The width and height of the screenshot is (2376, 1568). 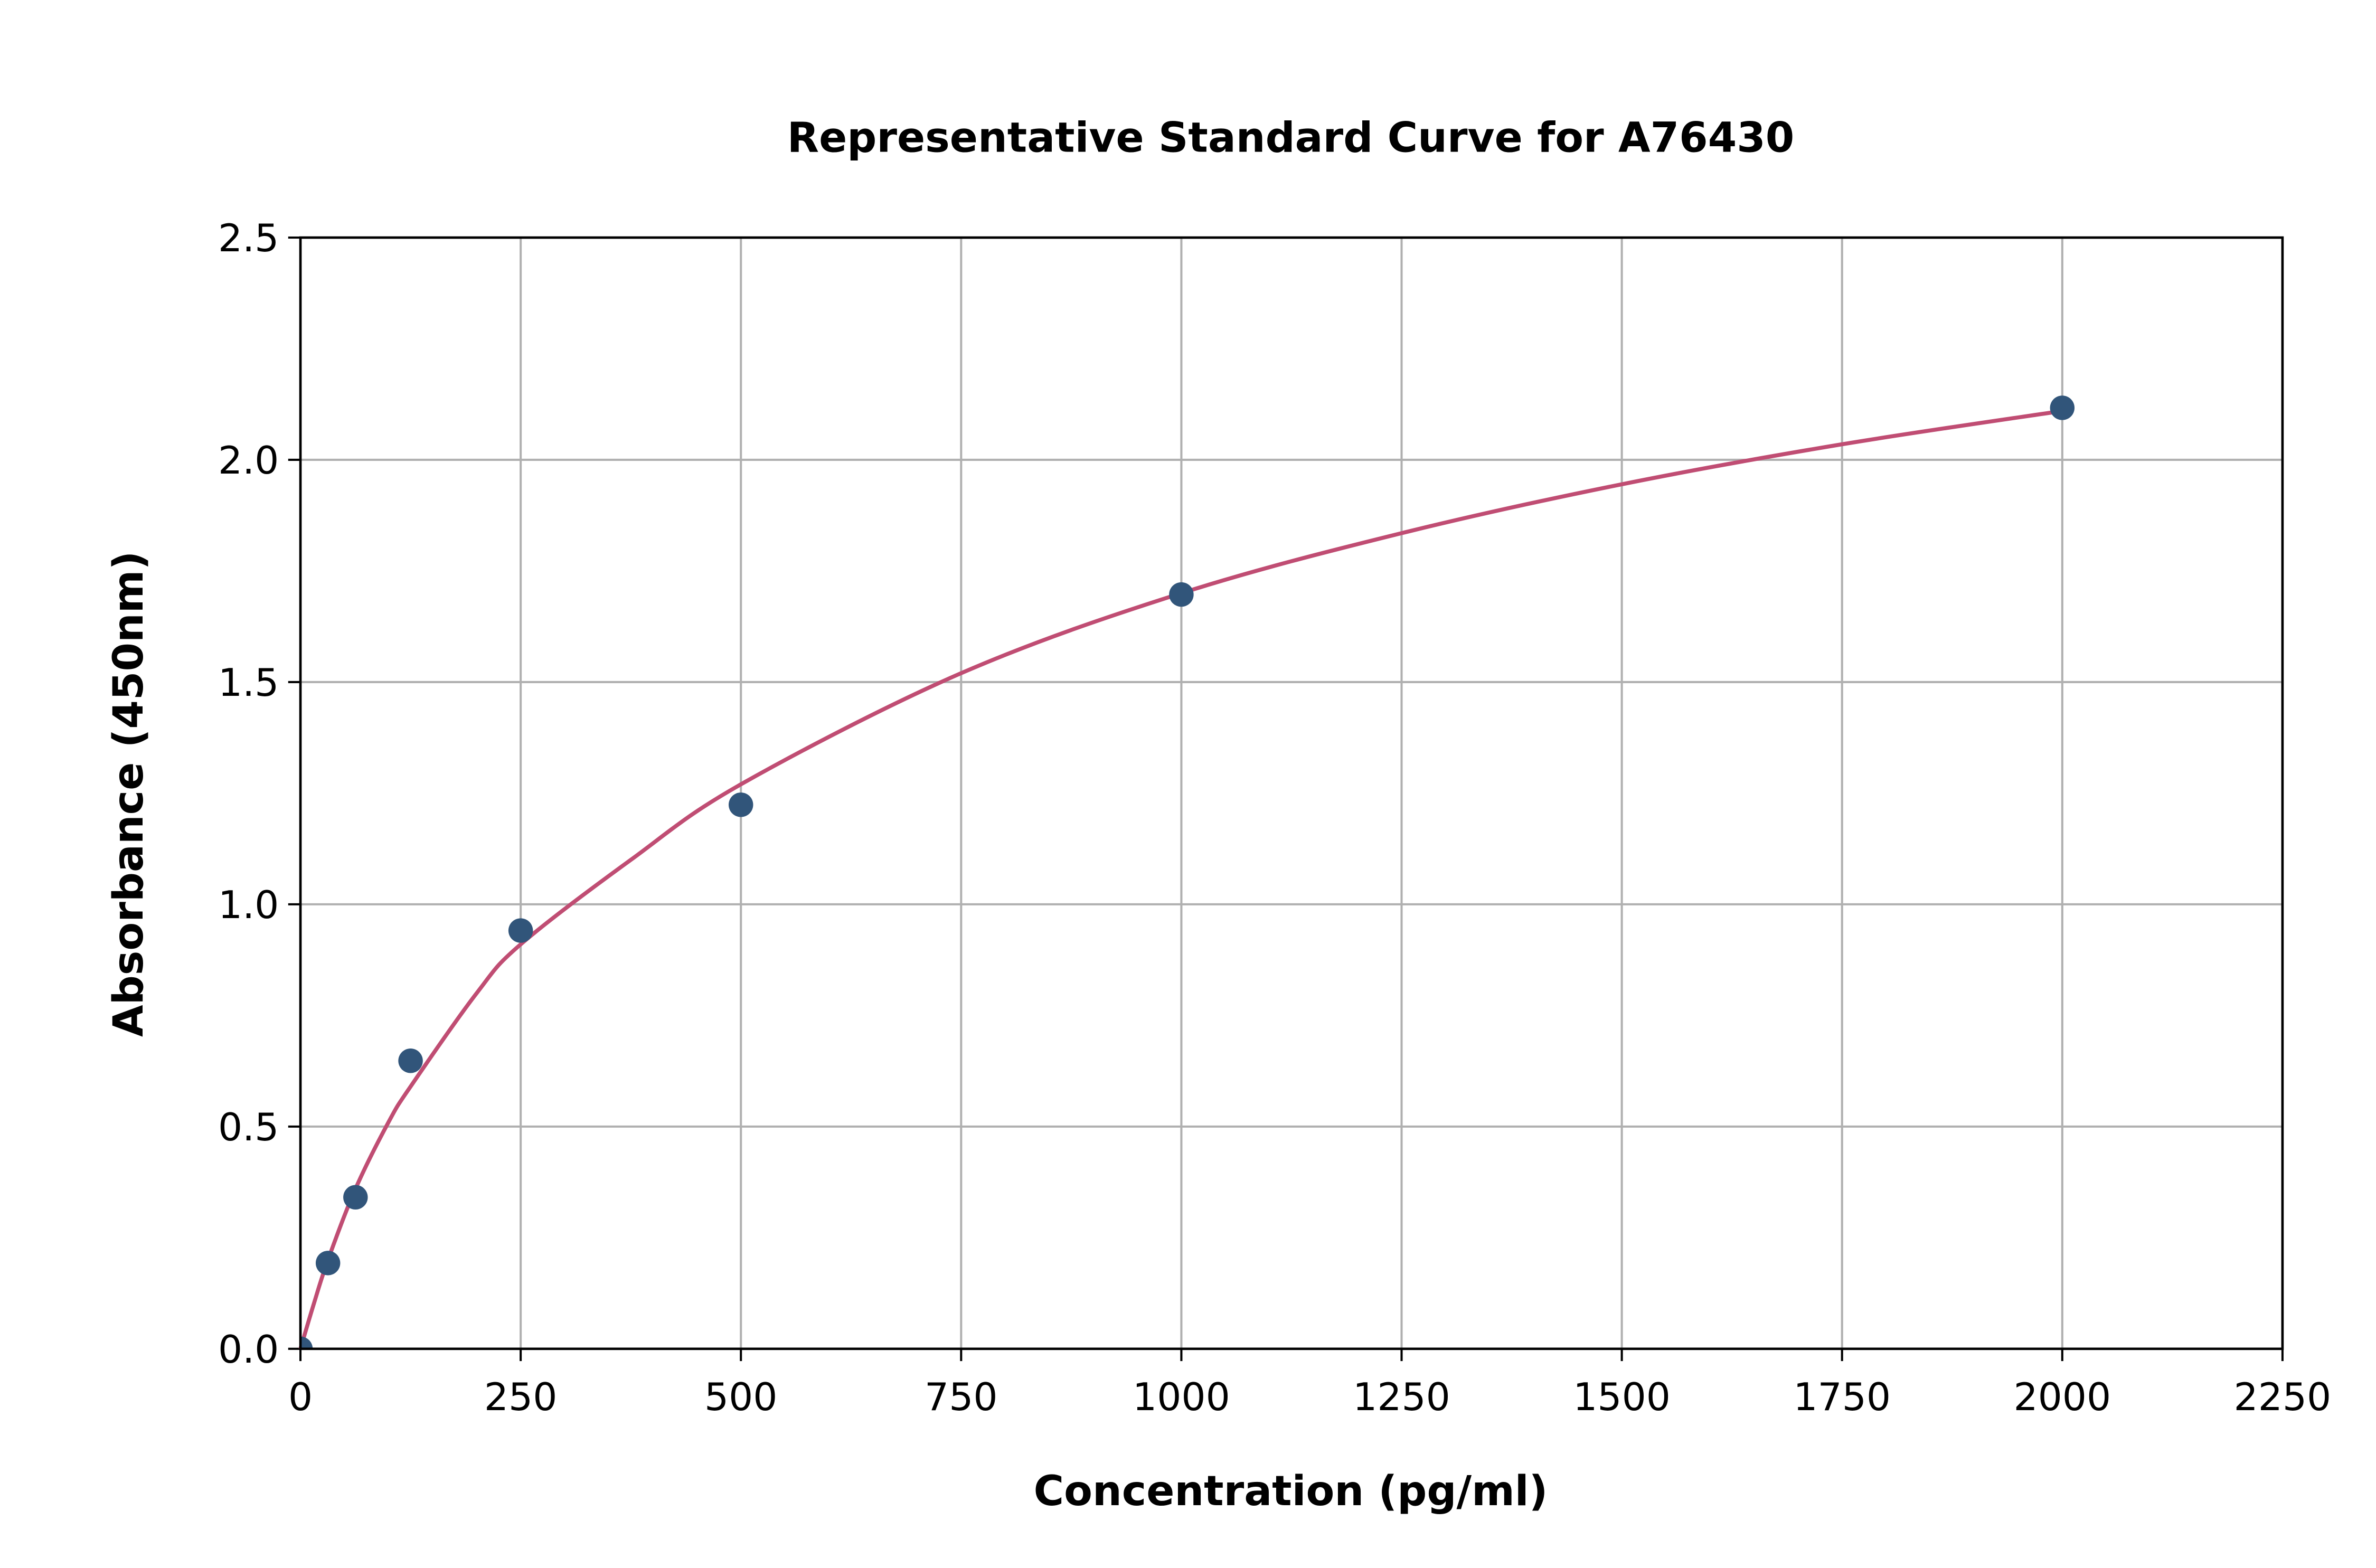 I want to click on y-tick-label: 1.5, so click(x=249, y=683).